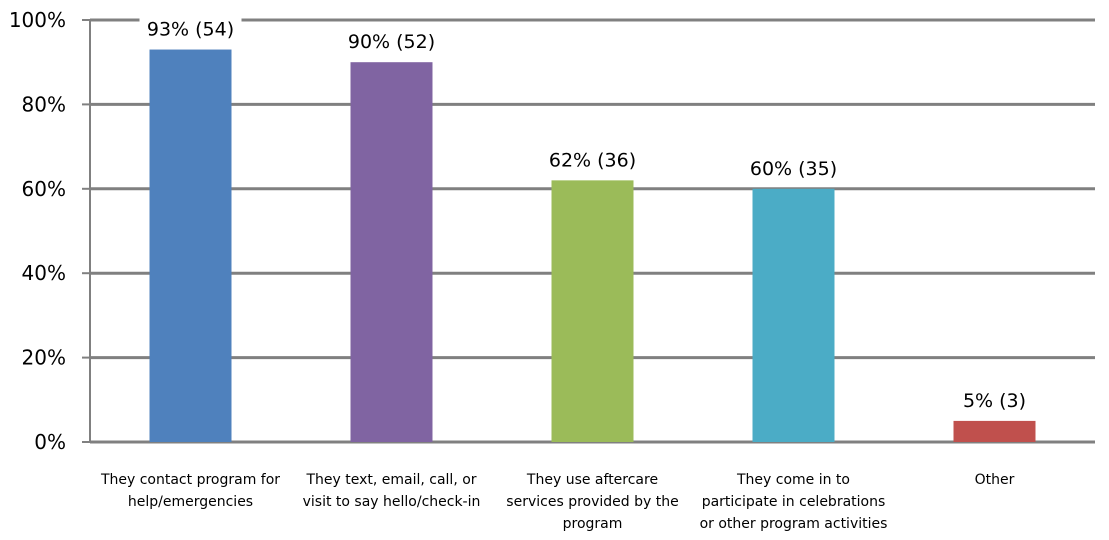  I want to click on y-tick-label: 40%, so click(44, 273).